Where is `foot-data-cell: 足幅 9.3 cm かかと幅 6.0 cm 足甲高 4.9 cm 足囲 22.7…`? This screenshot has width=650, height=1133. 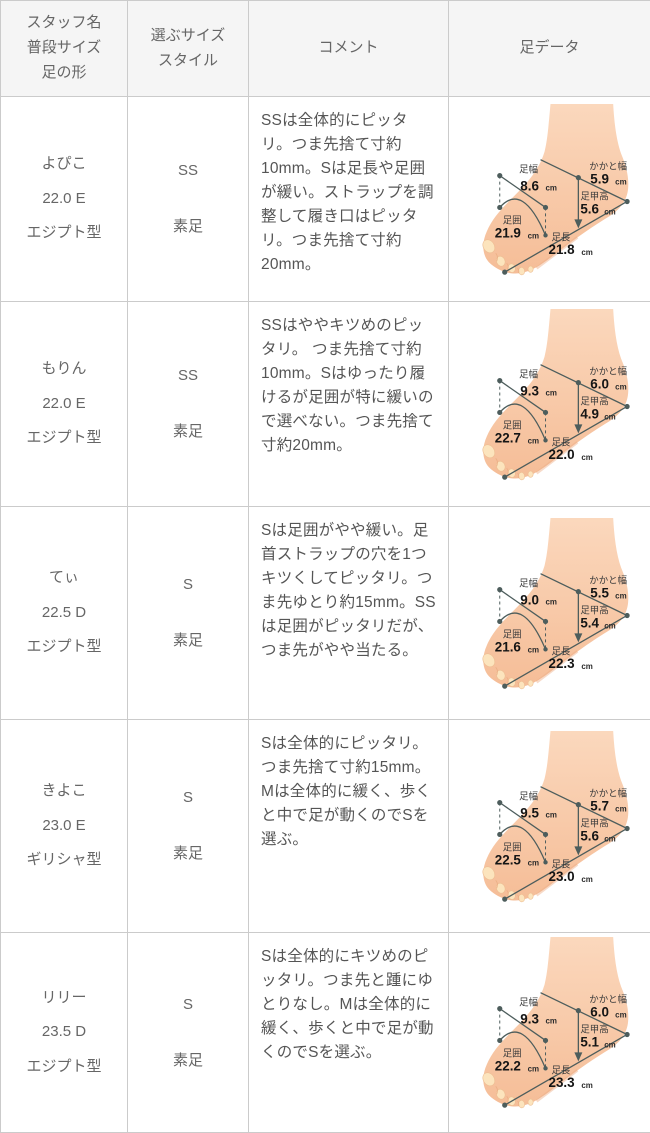 foot-data-cell: 足幅 9.3 cm かかと幅 6.0 cm 足甲高 4.9 cm 足囲 22.7… is located at coordinates (549, 404).